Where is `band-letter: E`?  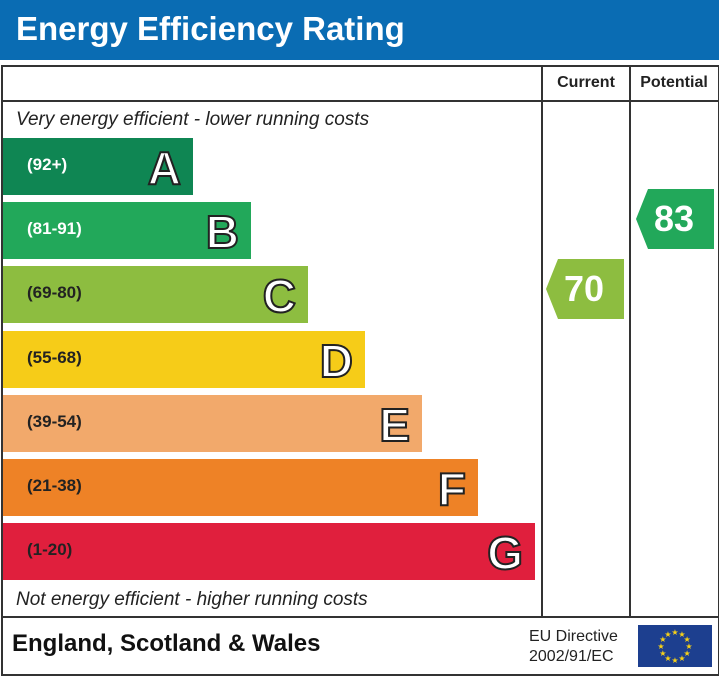
band-letter: E is located at coordinates (394, 425).